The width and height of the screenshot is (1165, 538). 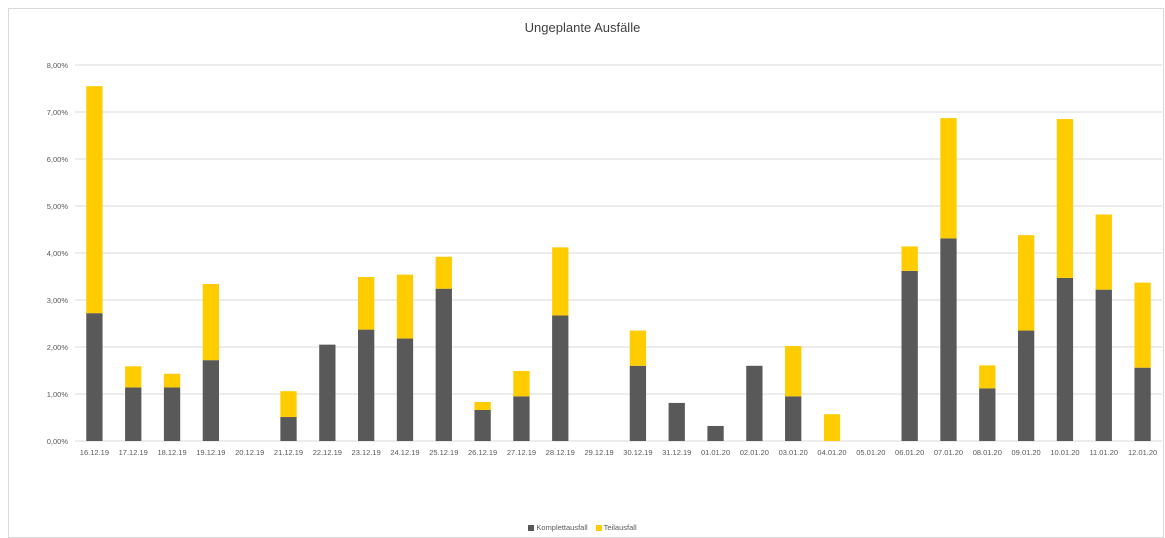 I want to click on x-tick-label: 05.01.20, so click(x=870, y=452).